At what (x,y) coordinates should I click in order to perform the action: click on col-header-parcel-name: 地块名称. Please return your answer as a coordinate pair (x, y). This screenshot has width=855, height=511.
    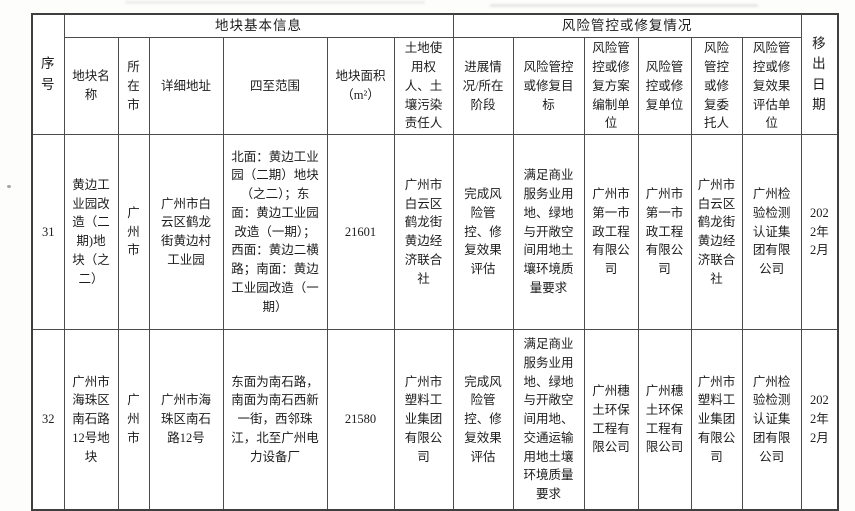
    Looking at the image, I should click on (91, 86).